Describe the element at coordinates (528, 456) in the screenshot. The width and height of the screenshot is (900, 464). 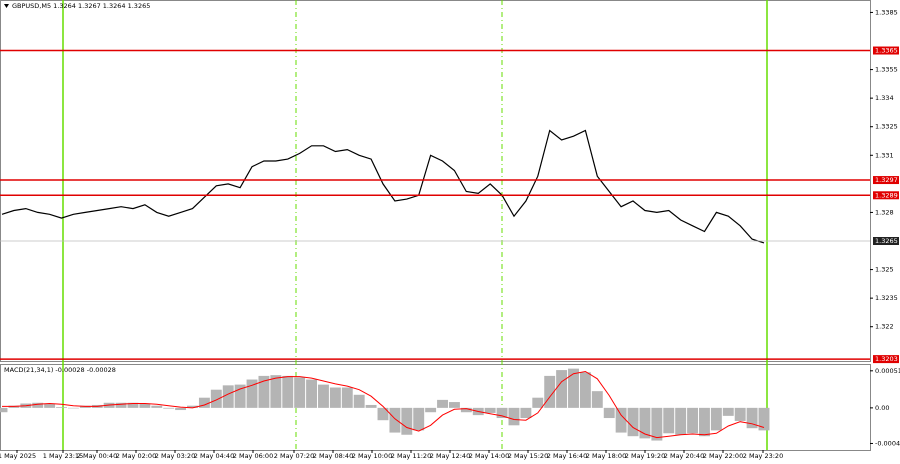
I see `x-tick-label: 2 May 15:20` at that location.